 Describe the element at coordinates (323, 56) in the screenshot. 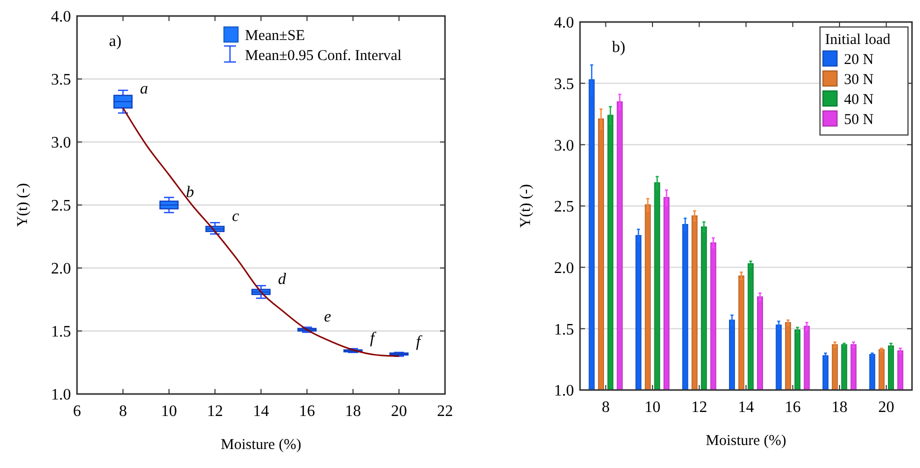

I see `annotation: Mean±0.95 Conf. Interval` at that location.